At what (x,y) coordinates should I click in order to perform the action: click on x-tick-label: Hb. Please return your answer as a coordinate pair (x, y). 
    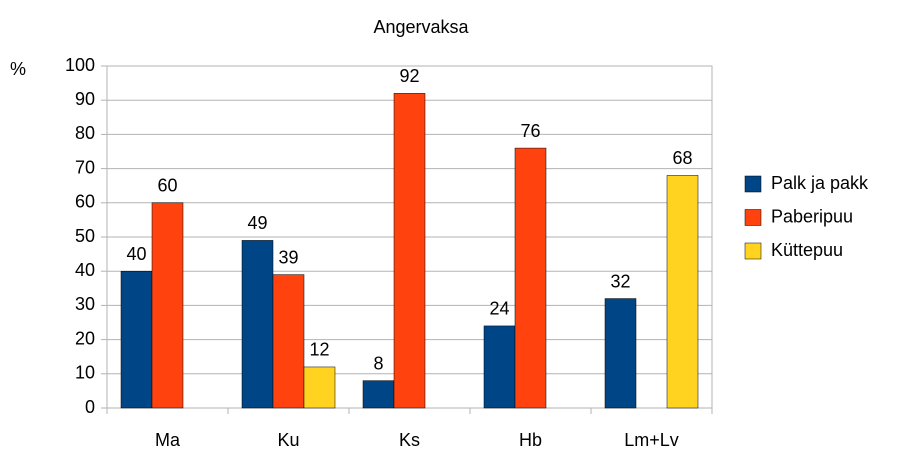
    Looking at the image, I should click on (530, 440).